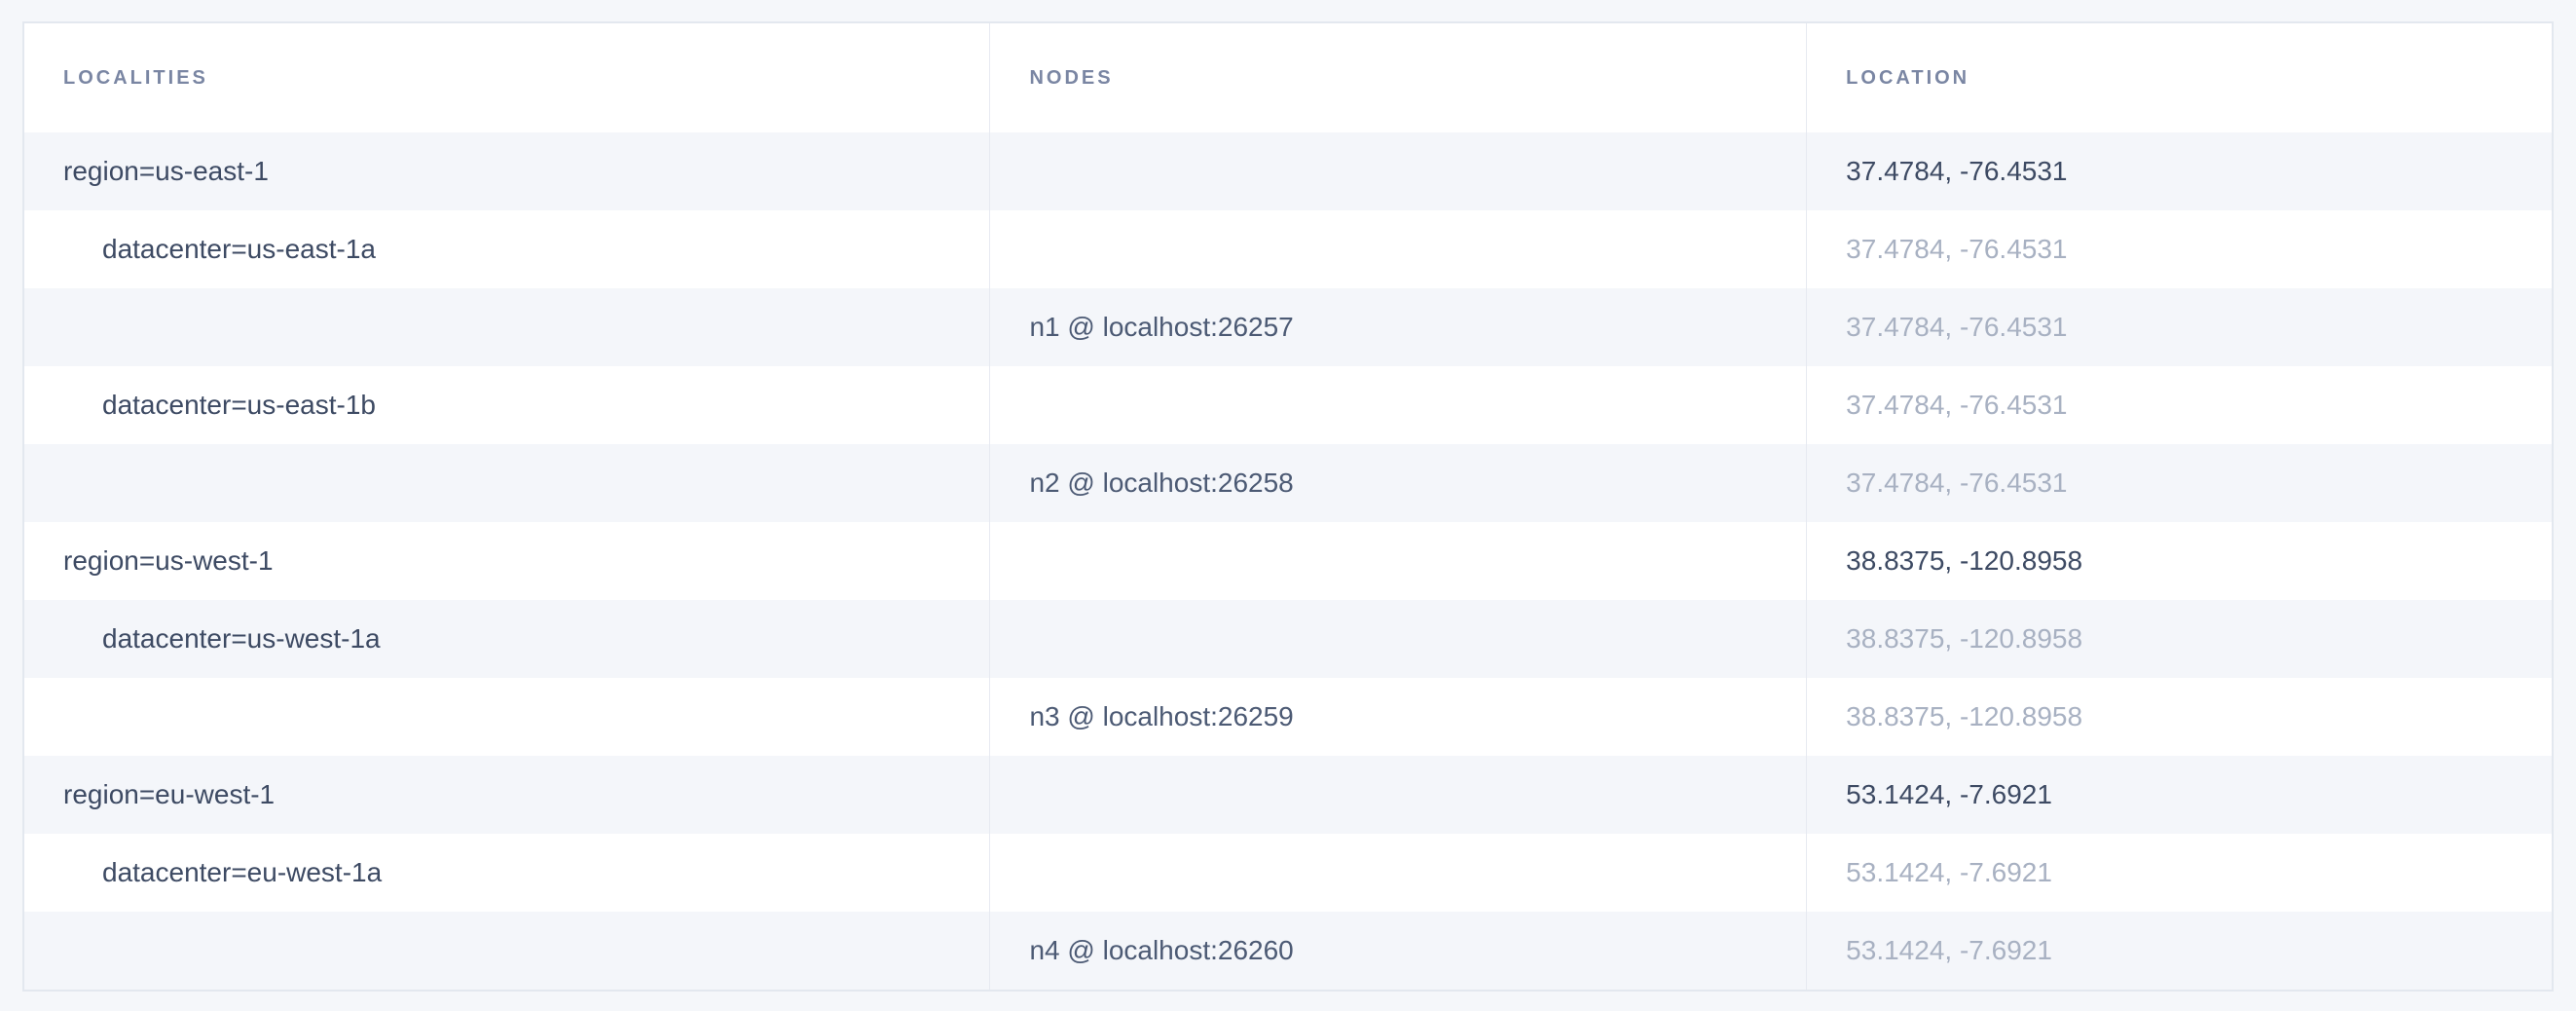 This screenshot has height=1011, width=2576. Describe the element at coordinates (507, 795) in the screenshot. I see `locality-cell: region=eu-west-1` at that location.